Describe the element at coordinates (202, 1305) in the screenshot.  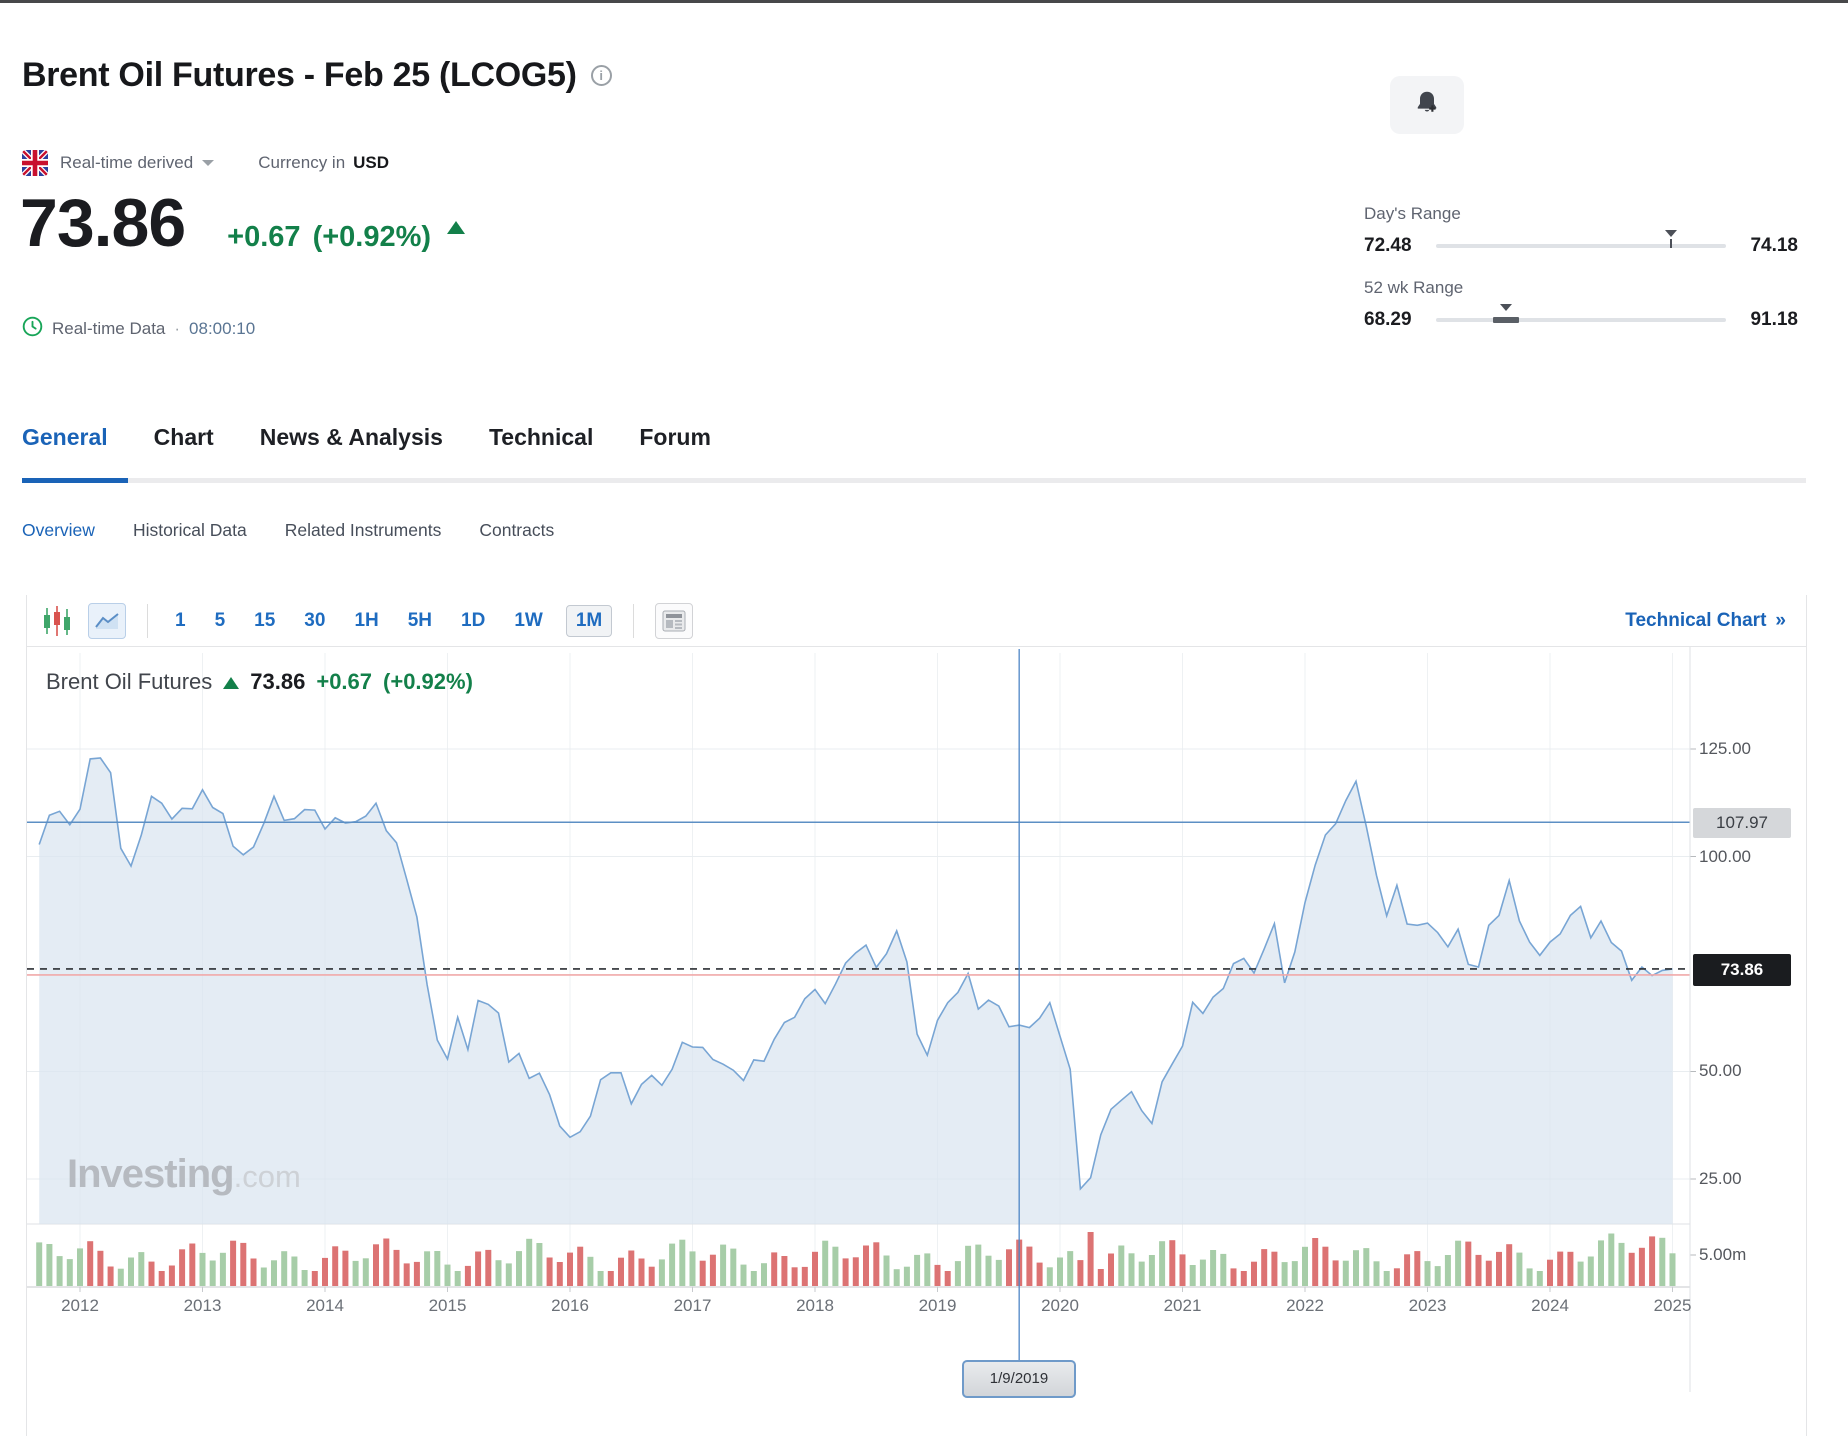
I see `x-axis-tick: 2013` at that location.